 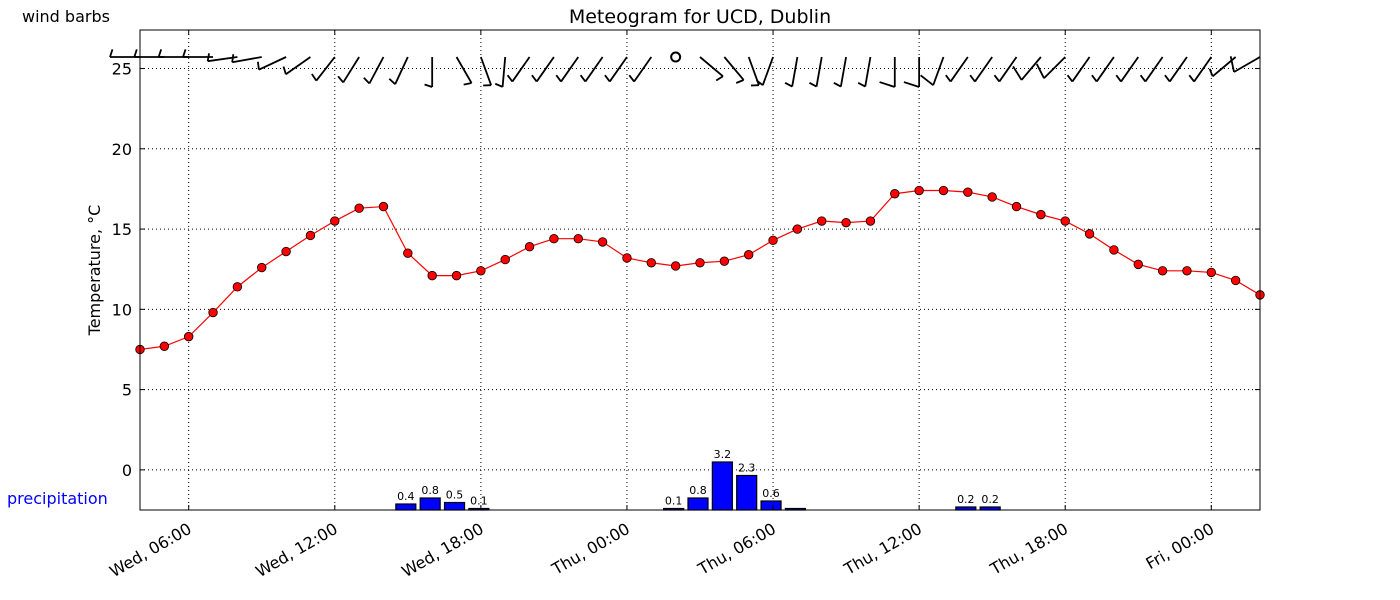 What do you see at coordinates (442, 550) in the screenshot?
I see `x-tick-label: Wed, 18:00` at bounding box center [442, 550].